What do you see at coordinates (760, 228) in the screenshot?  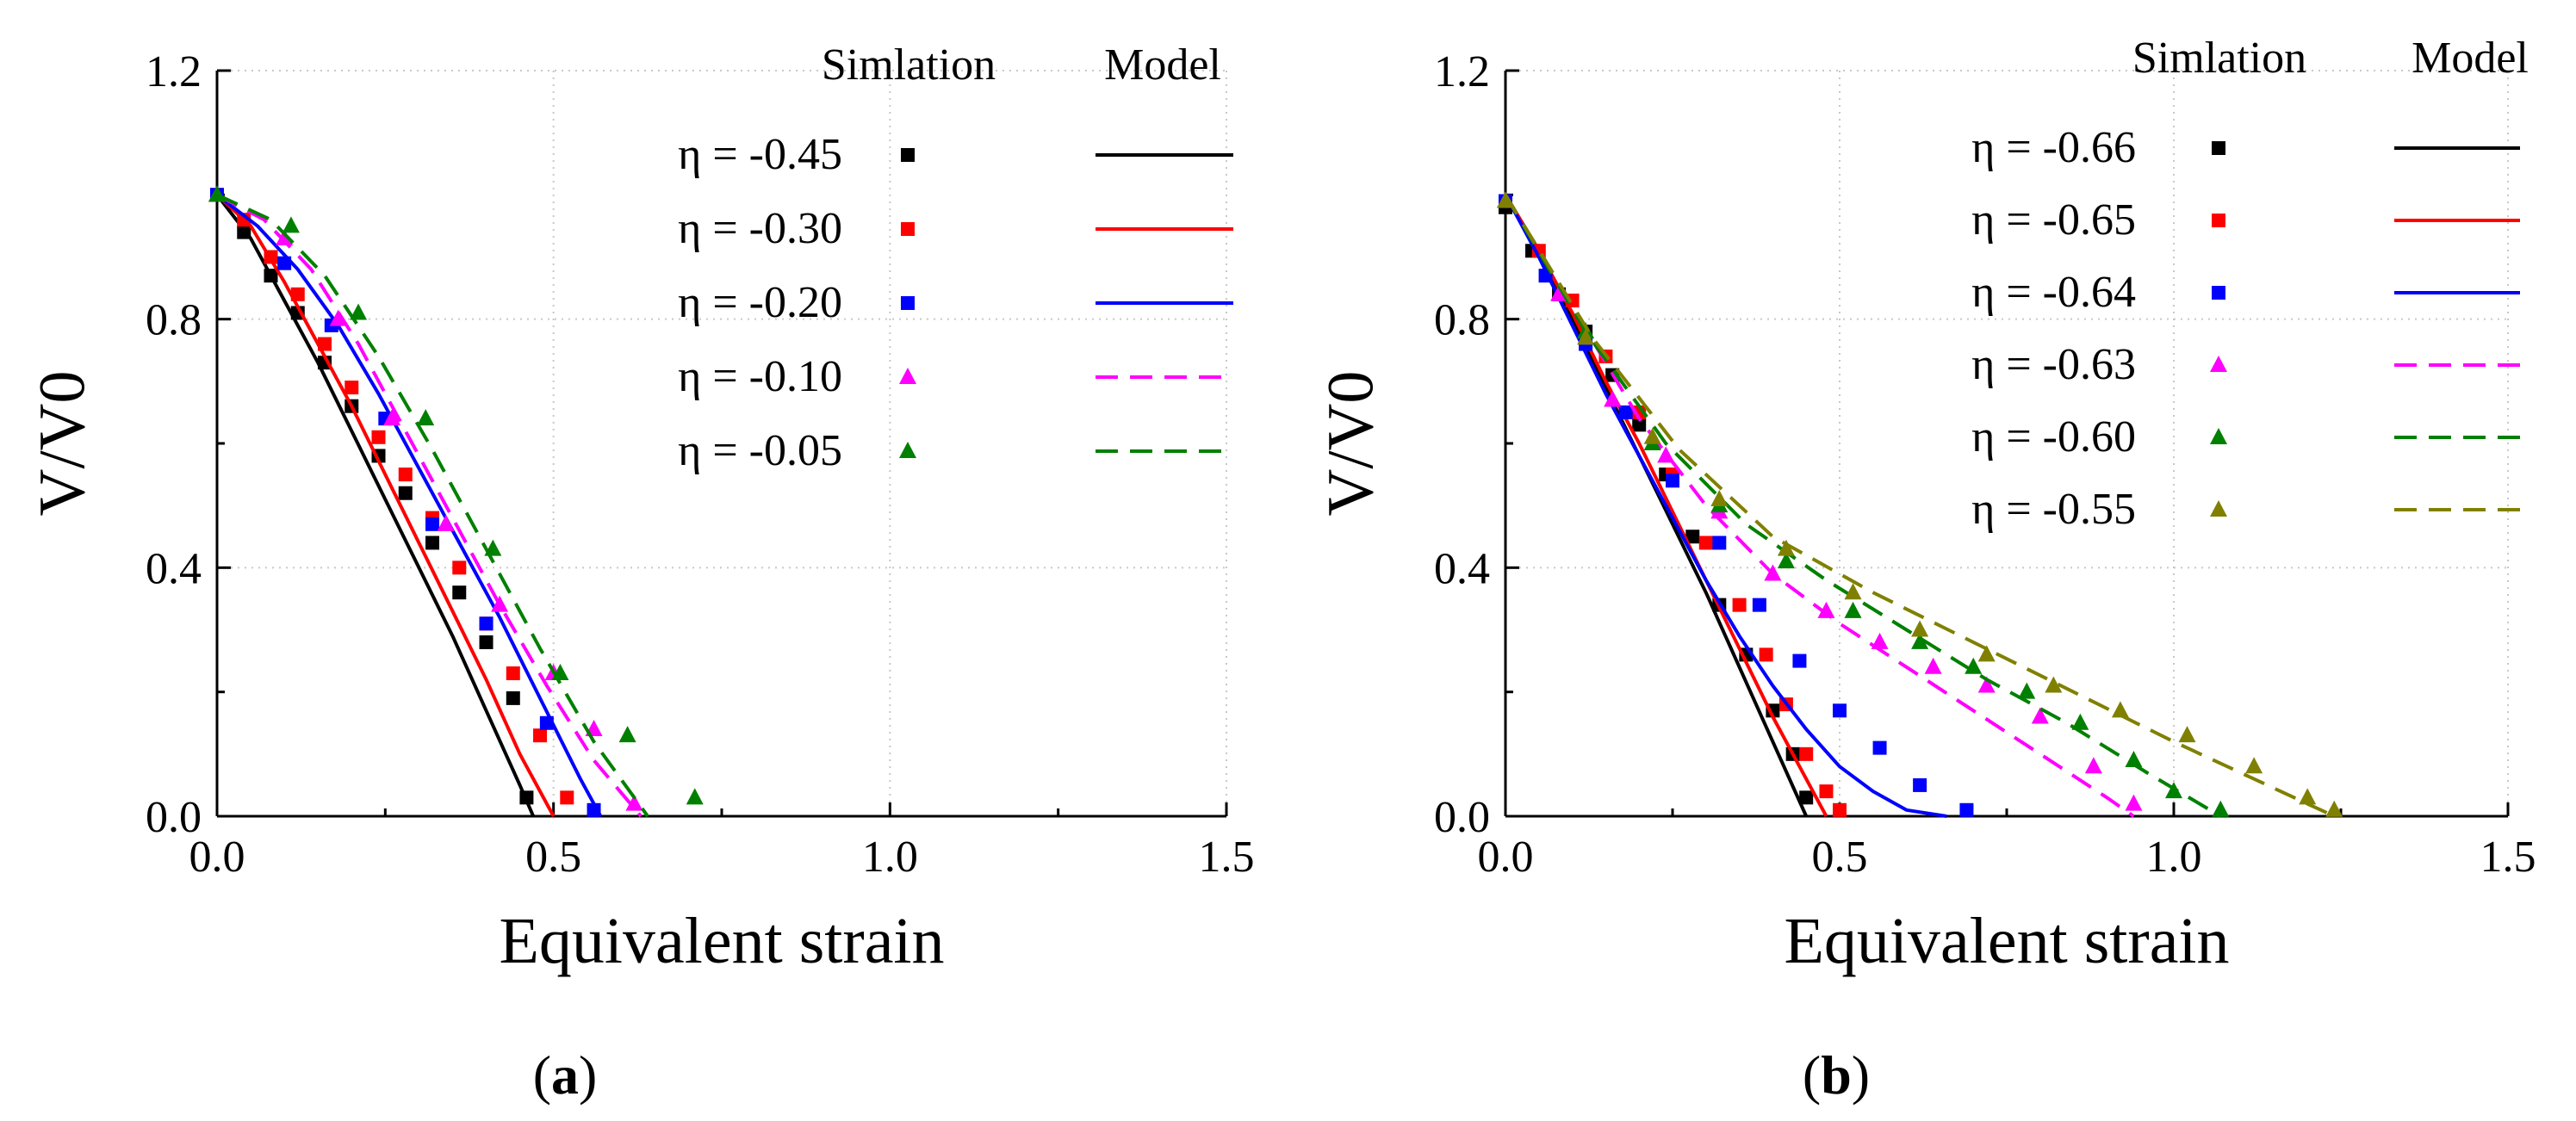 I see `legend-label: η = -0.30` at bounding box center [760, 228].